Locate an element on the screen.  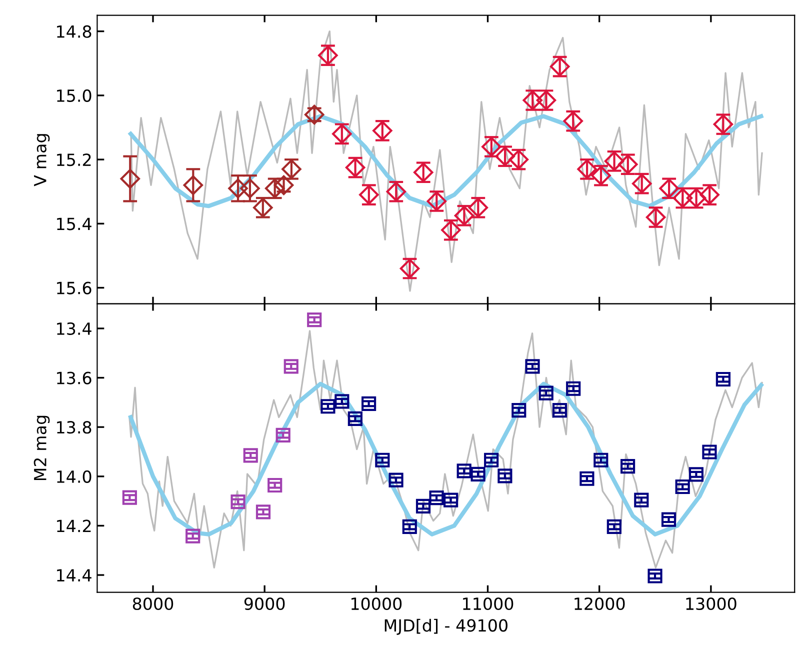
y-tick-label: 15.6 is located at coordinates (74, 288).